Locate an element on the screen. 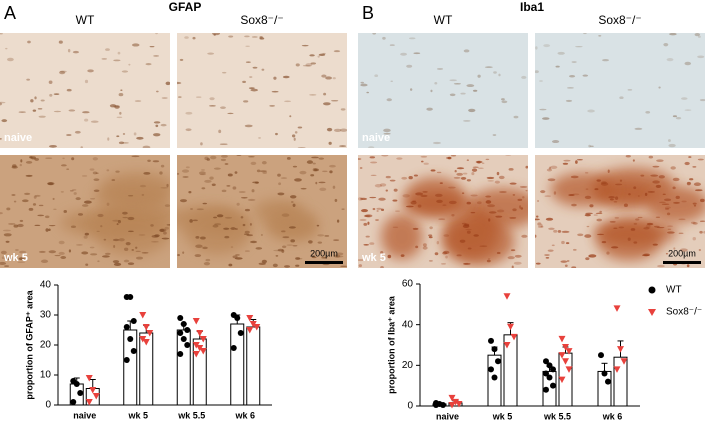 This screenshot has height=424, width=708. micrograph-bg is located at coordinates (262, 90).